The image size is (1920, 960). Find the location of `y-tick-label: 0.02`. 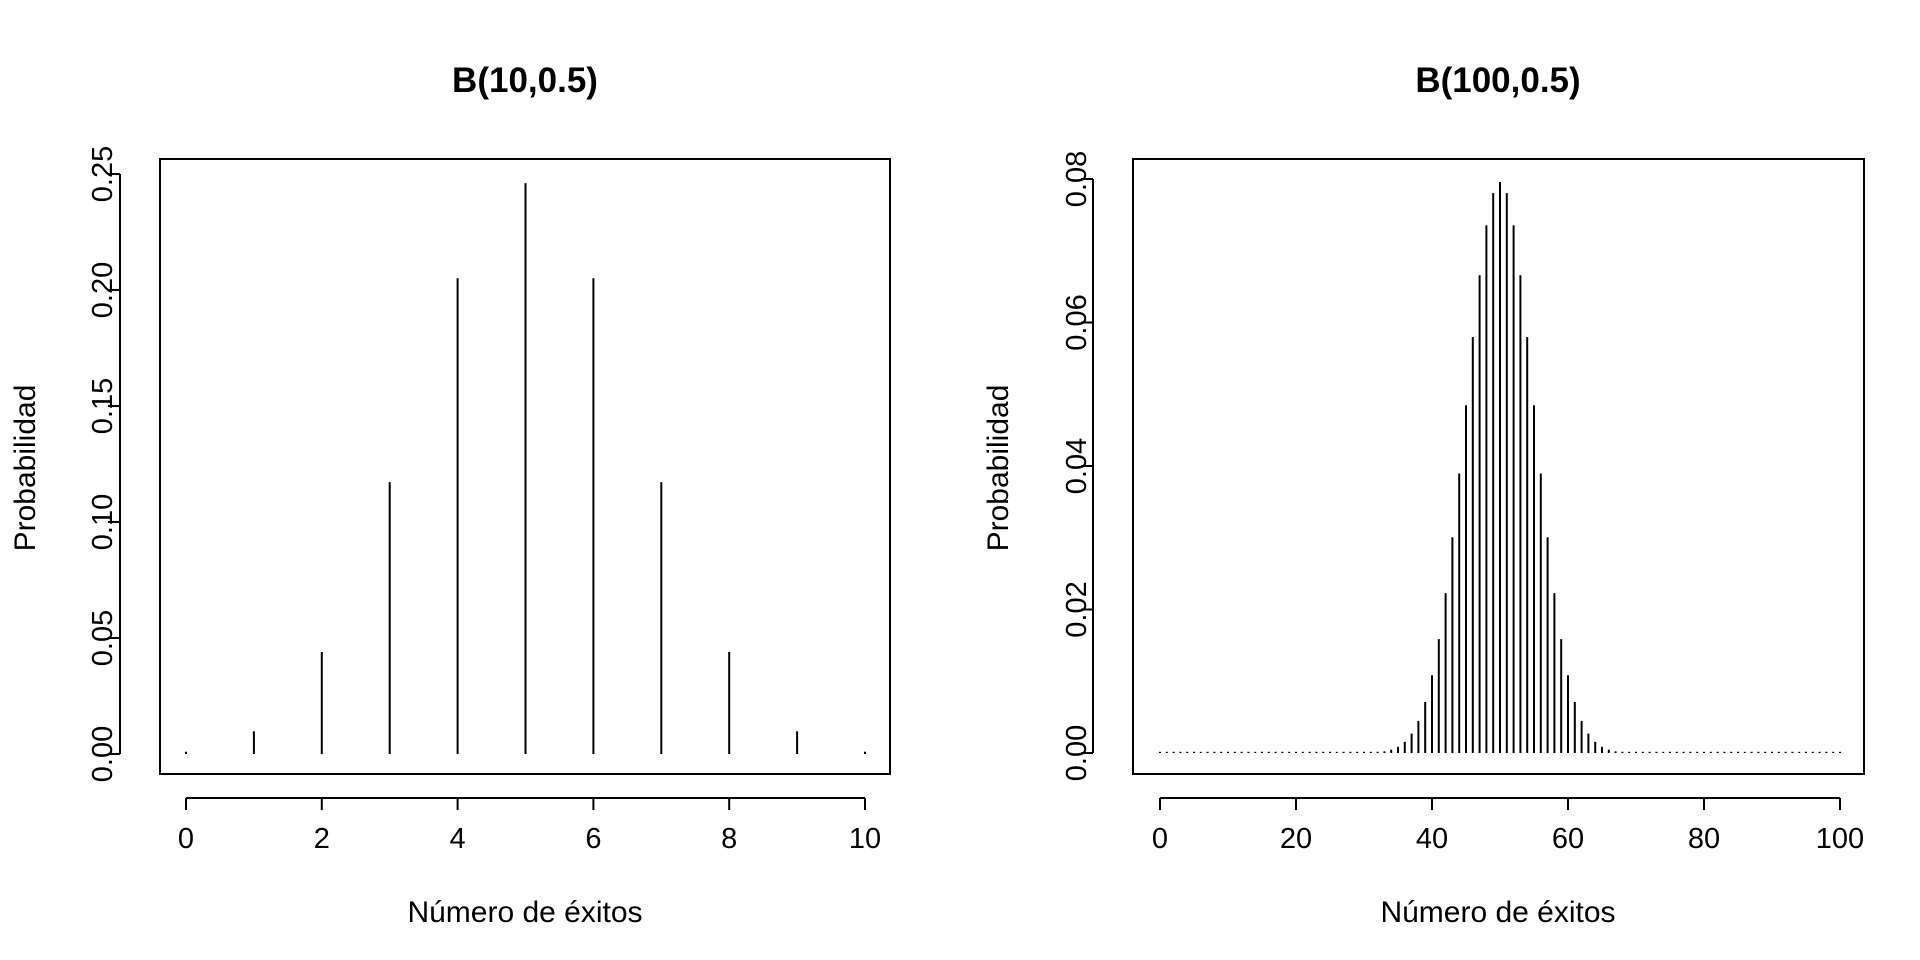

y-tick-label: 0.02 is located at coordinates (1077, 609).